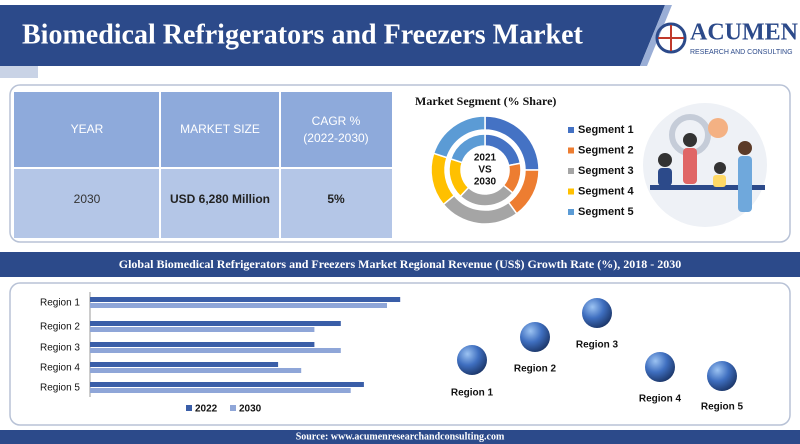 The image size is (800, 444). What do you see at coordinates (485, 101) in the screenshot?
I see `donut-title: Market Segment (% Share)` at bounding box center [485, 101].